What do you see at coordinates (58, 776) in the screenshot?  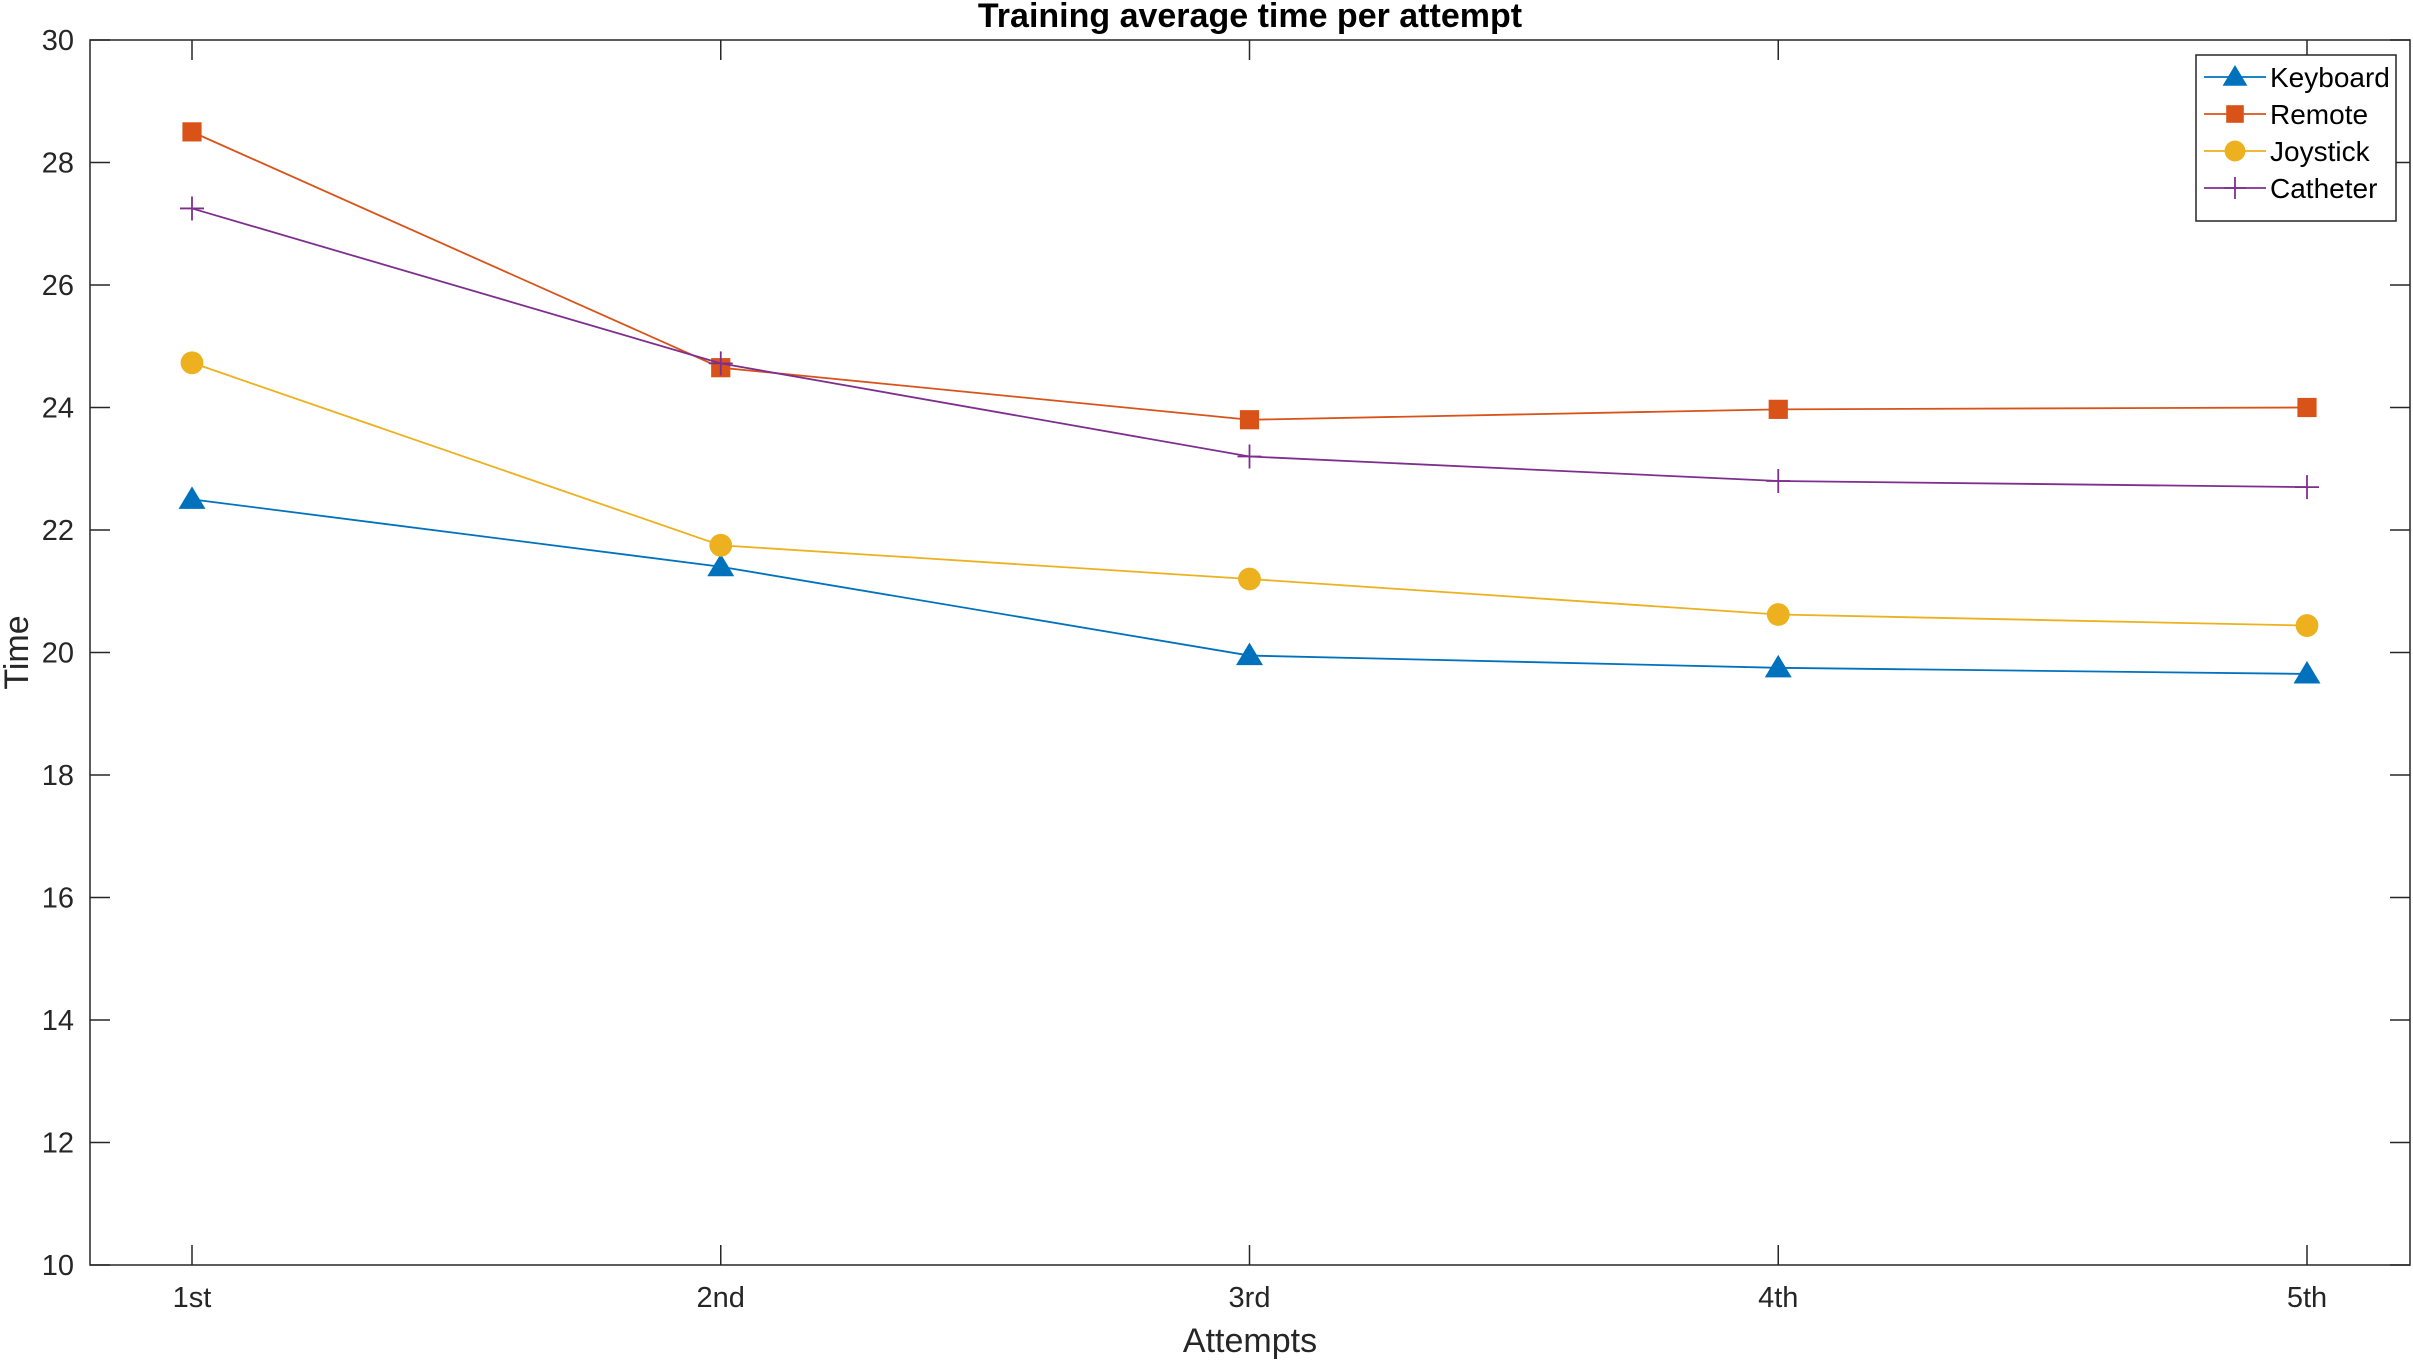 I see `y-tick-label: 18` at bounding box center [58, 776].